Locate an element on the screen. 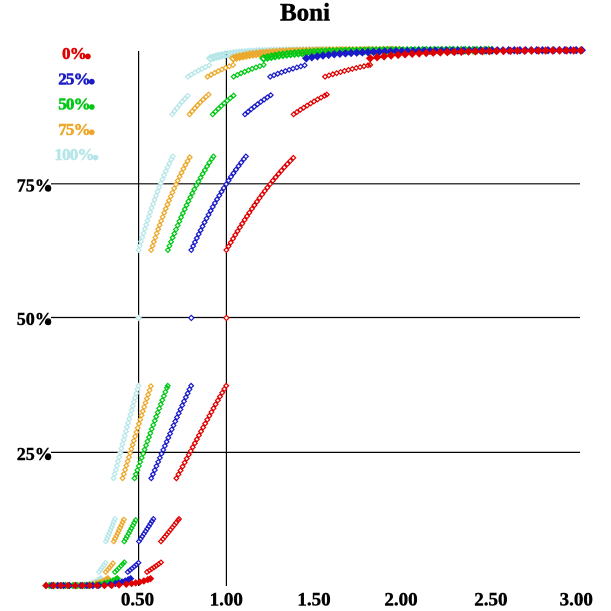  svg-text: 0% is located at coordinates (74, 53).